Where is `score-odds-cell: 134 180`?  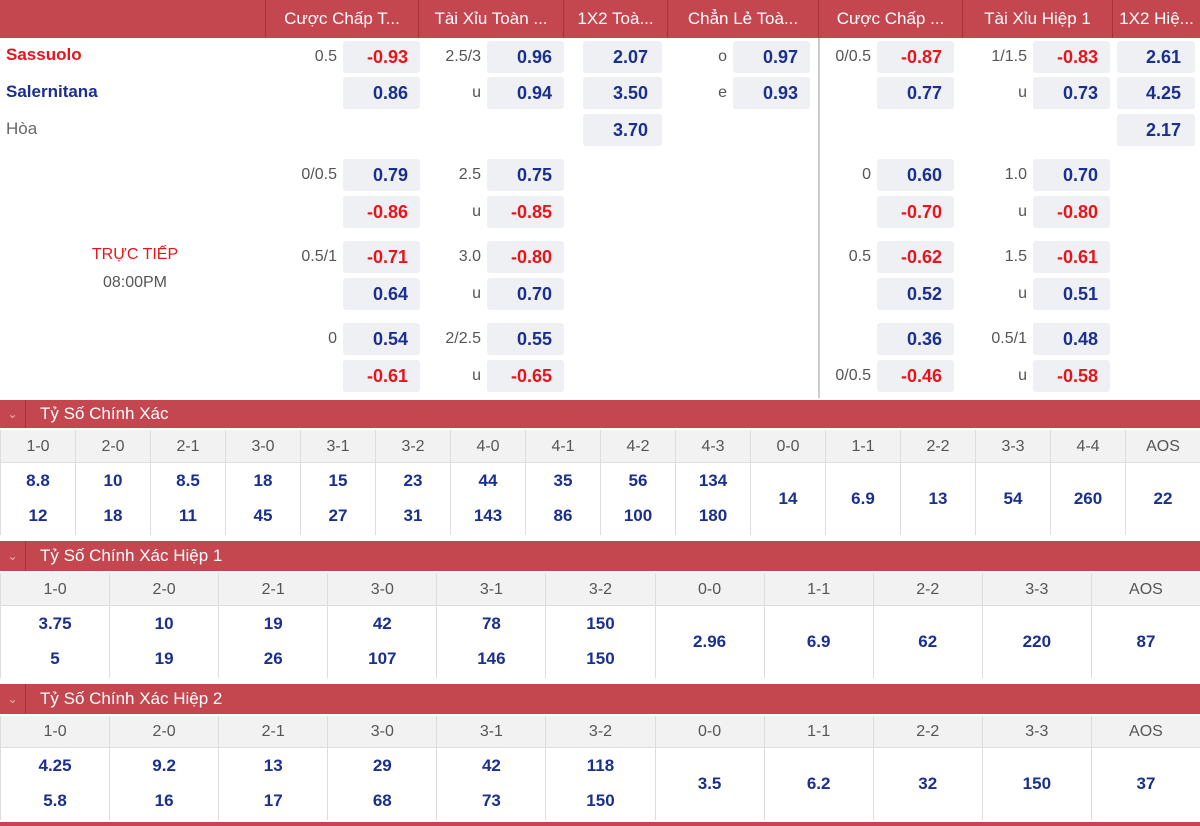
score-odds-cell: 134 180 is located at coordinates (712, 499).